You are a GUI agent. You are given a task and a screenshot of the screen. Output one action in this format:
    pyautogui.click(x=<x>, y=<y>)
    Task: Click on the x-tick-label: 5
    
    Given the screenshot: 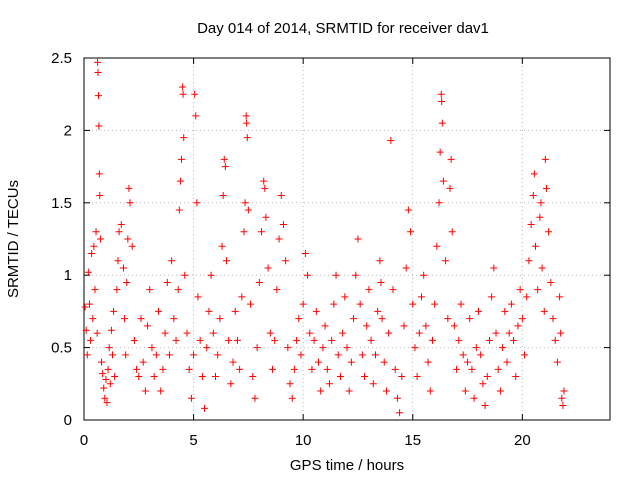 What is the action you would take?
    pyautogui.click(x=193, y=440)
    